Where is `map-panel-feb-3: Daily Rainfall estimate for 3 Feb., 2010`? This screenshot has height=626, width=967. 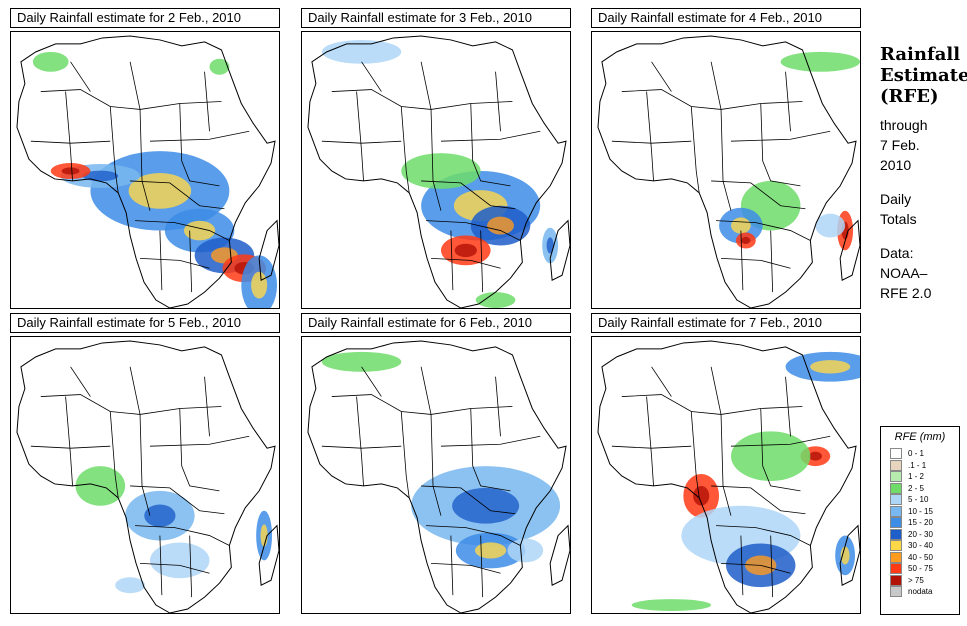
map-panel-feb-3: Daily Rainfall estimate for 3 Feb., 2010 is located at coordinates (436, 158).